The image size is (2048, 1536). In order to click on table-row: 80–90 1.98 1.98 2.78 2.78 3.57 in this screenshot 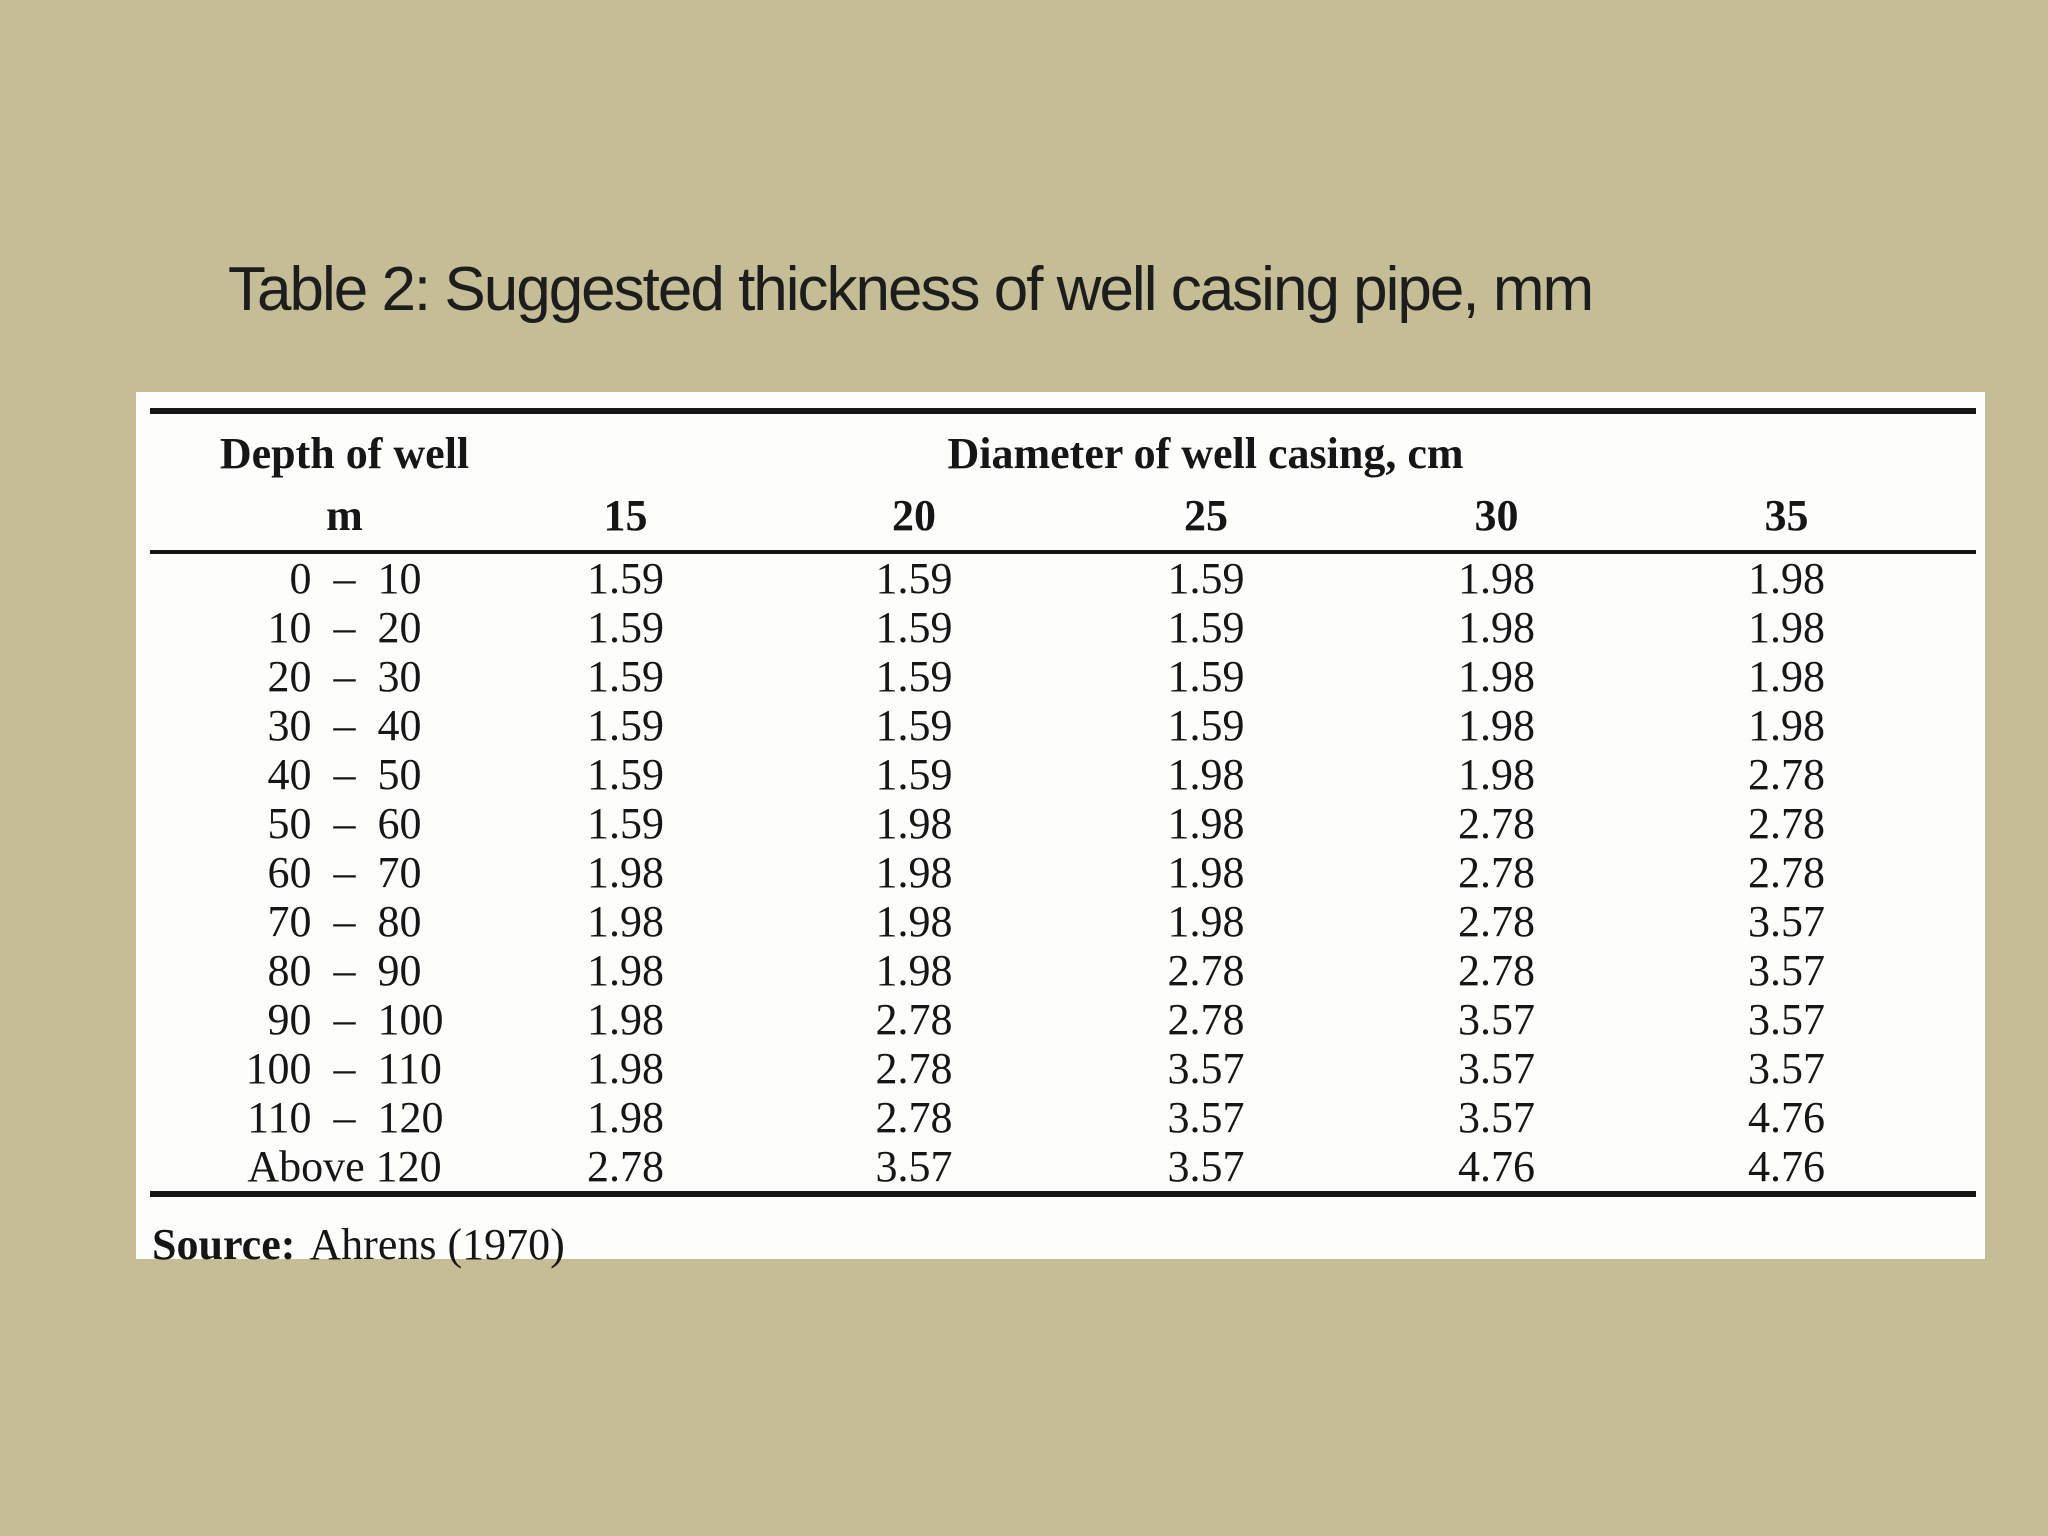, I will do `click(1063, 970)`.